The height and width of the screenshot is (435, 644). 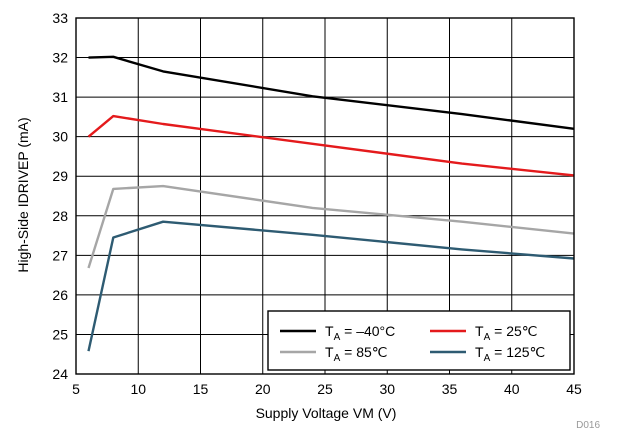 What do you see at coordinates (326, 413) in the screenshot?
I see `x-axis-label: Supply Voltage VM (V)` at bounding box center [326, 413].